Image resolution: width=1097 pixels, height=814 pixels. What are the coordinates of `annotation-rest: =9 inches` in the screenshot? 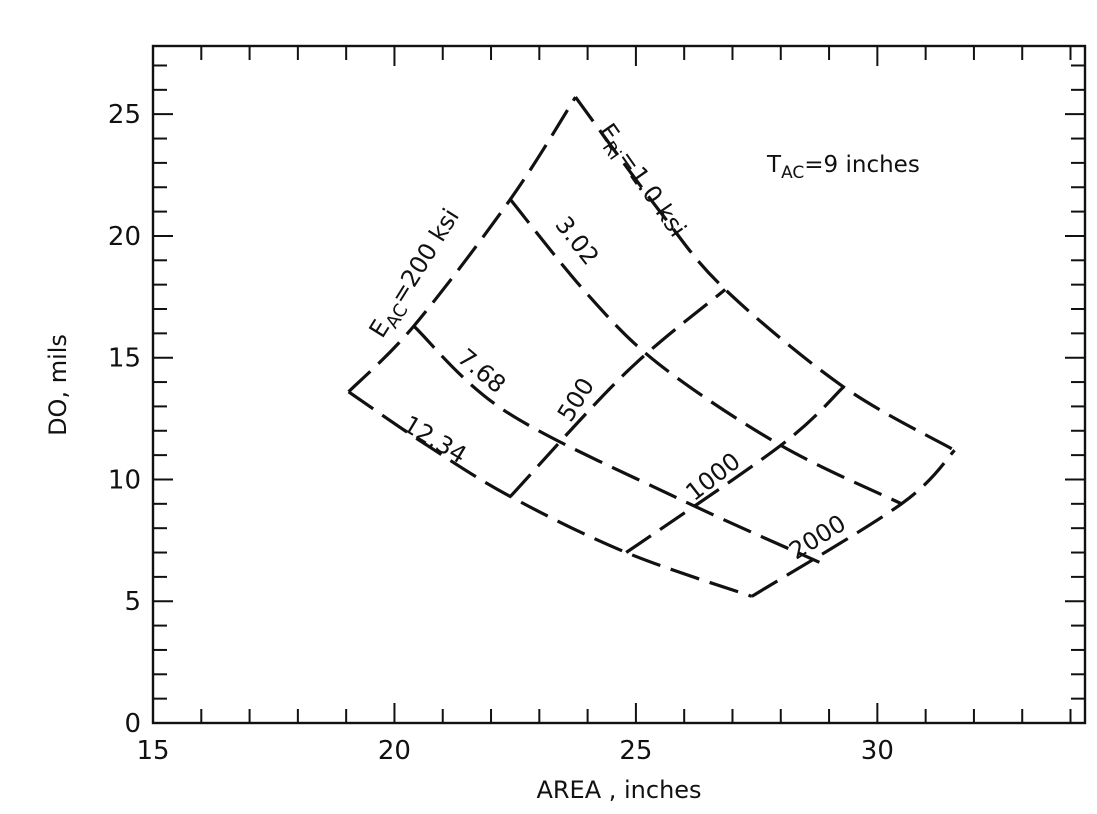 It's located at (862, 165).